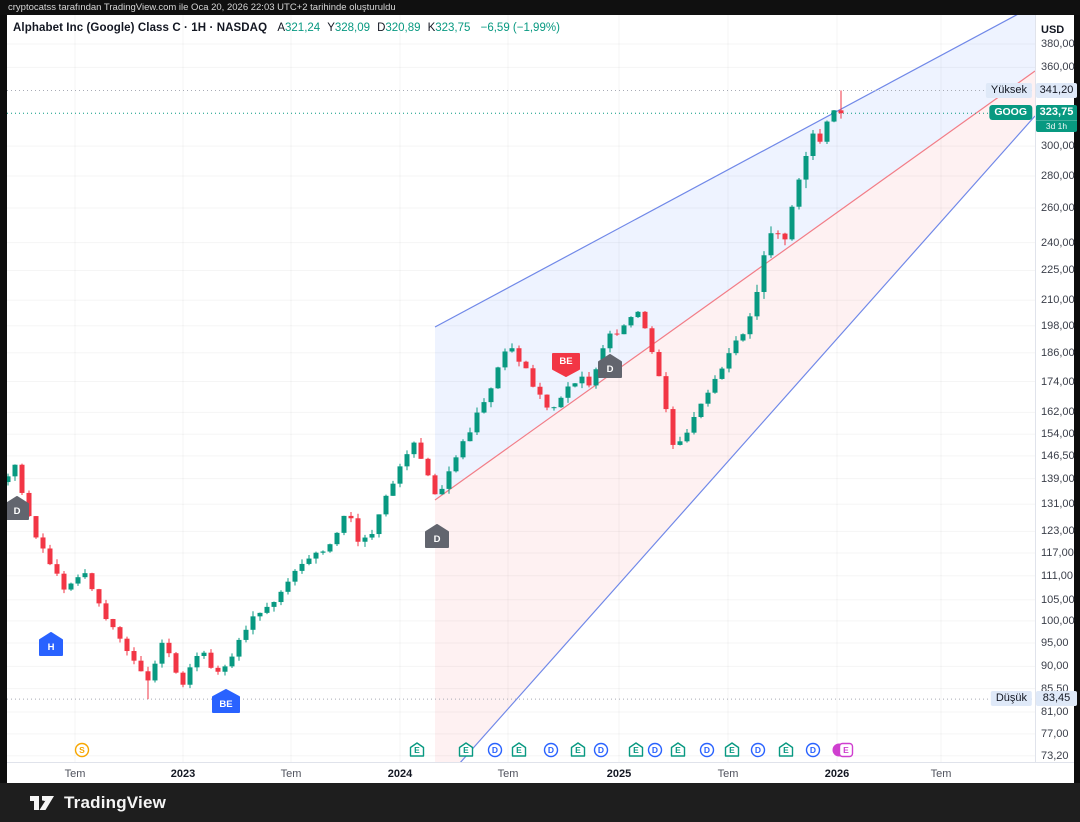  What do you see at coordinates (1056, 119) in the screenshot?
I see `last-price-chip: 323,75 3d 1h` at bounding box center [1056, 119].